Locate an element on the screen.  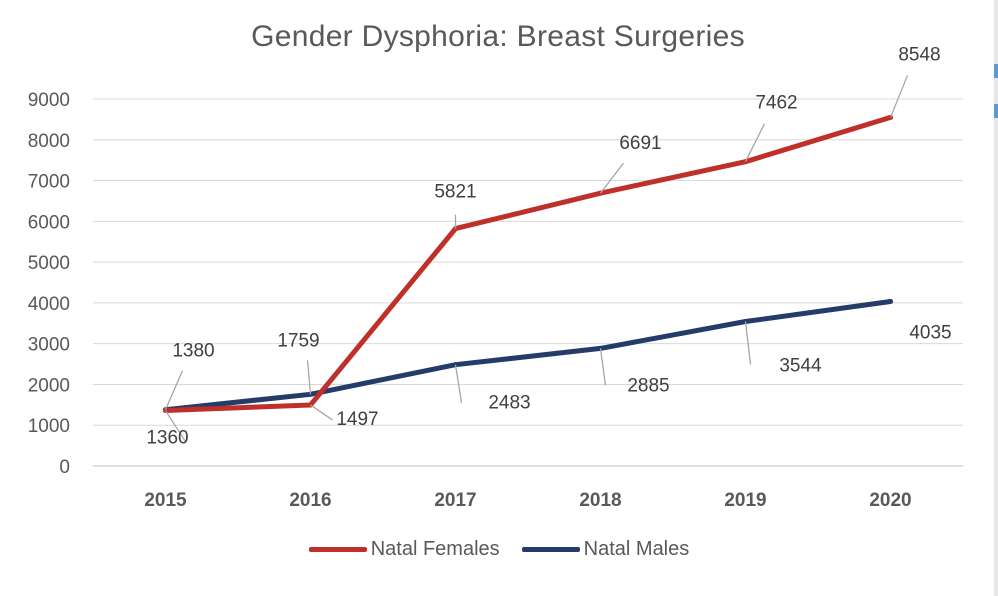
series-line-natal-males is located at coordinates (528, 356).